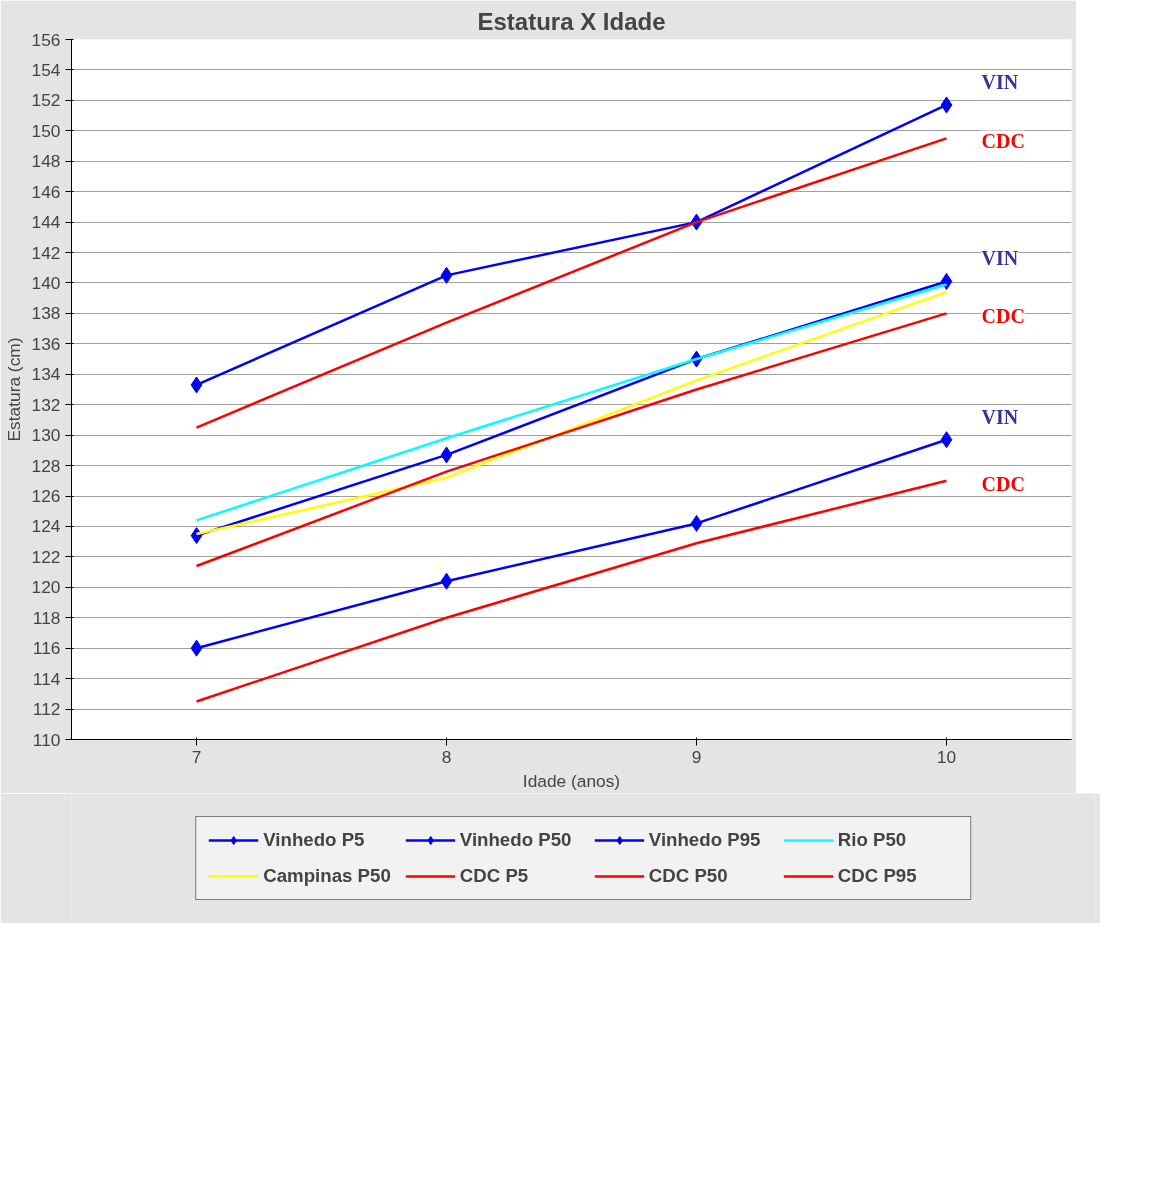 The image size is (1170, 1187). Describe the element at coordinates (696, 756) in the screenshot. I see `x-tick-label: 9` at that location.